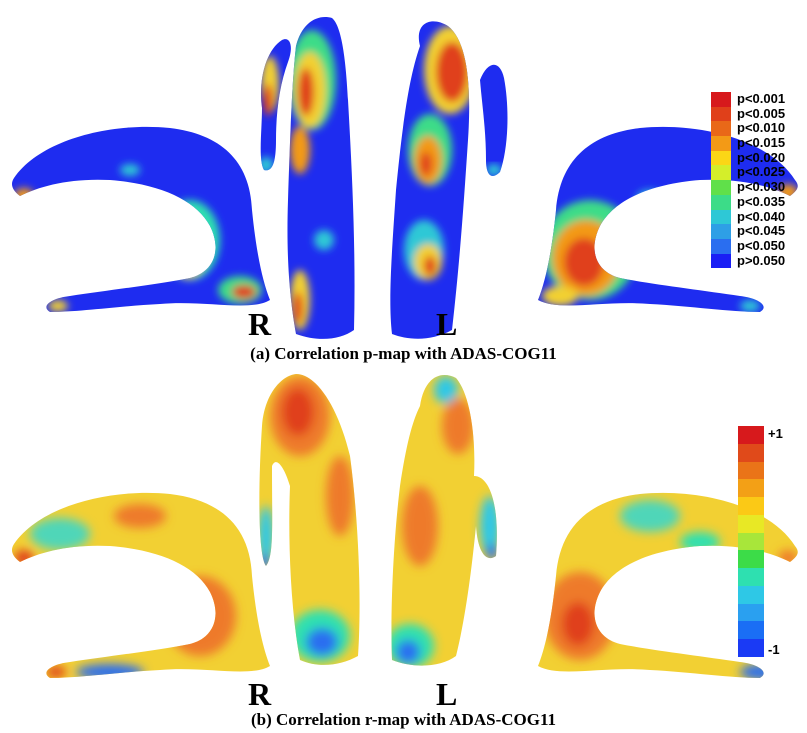 Image resolution: width=807 pixels, height=733 pixels. I want to click on legend-label: p<0.020, so click(761, 157).